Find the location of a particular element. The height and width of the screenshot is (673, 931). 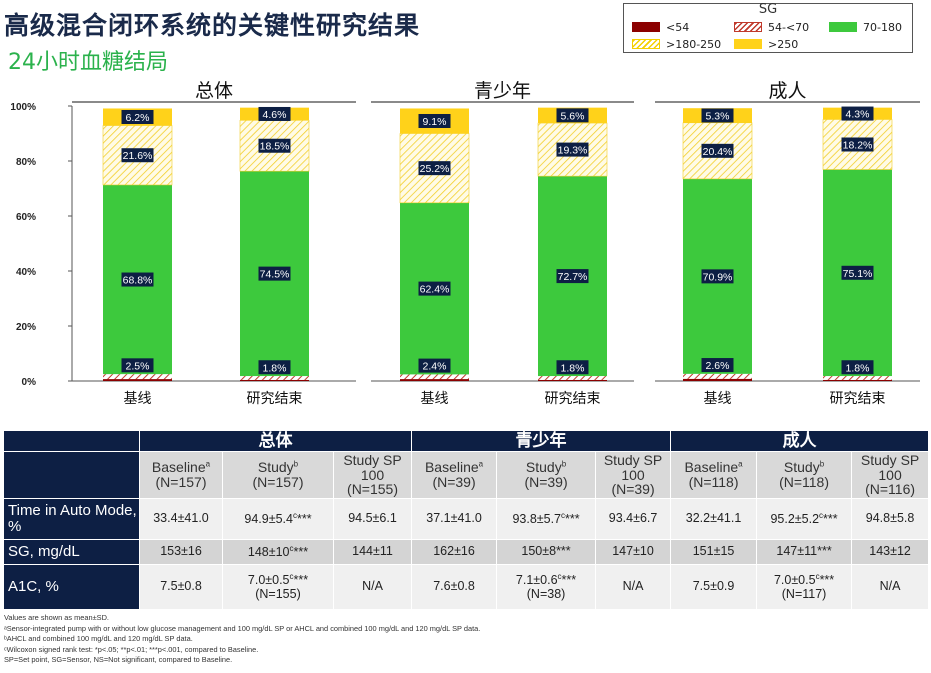

table-corner-sub is located at coordinates (71, 475).